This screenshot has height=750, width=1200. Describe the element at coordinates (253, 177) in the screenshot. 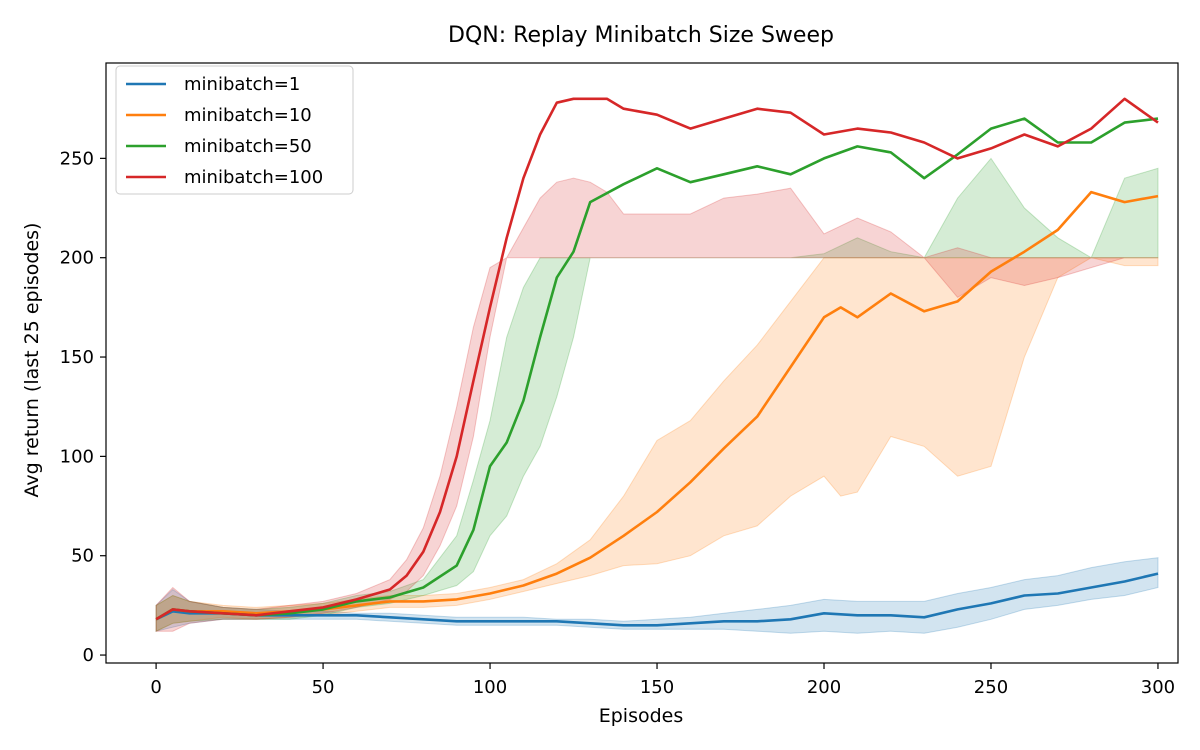

I see `legend-label: minibatch=100` at that location.